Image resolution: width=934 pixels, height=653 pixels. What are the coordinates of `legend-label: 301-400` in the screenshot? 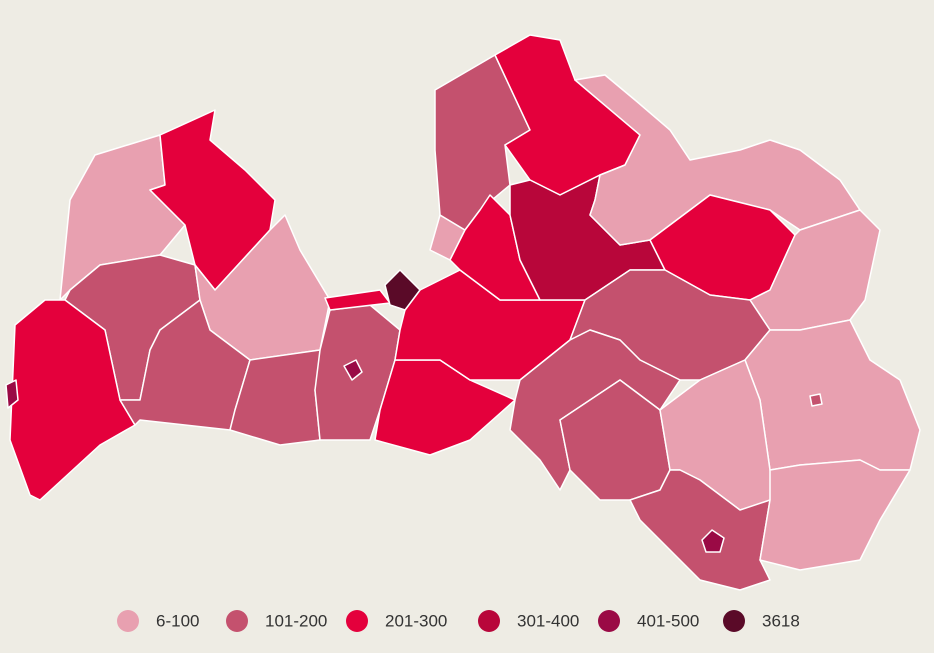 It's located at (548, 620).